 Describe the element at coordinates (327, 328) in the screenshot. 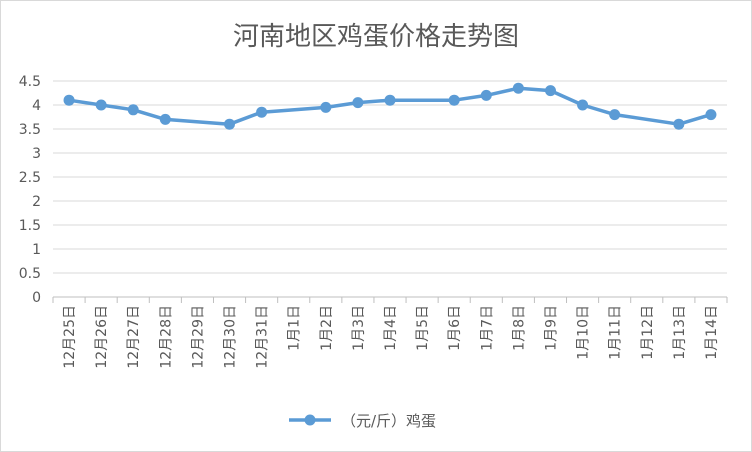

I see `x-tick-label: 1月2日` at that location.